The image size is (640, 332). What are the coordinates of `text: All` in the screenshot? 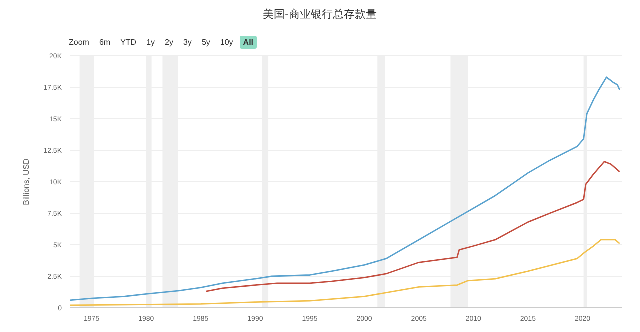 It's located at (248, 42).